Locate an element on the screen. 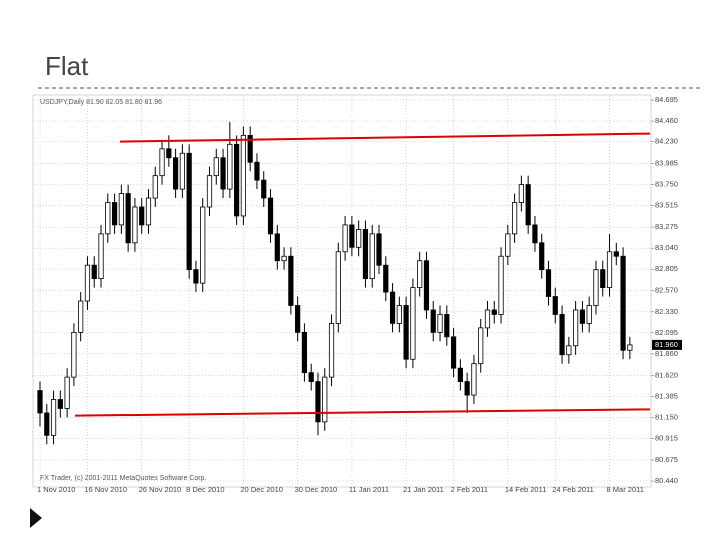 The height and width of the screenshot is (540, 720). x-tick-label: 24 Feb 2011 is located at coordinates (573, 489).